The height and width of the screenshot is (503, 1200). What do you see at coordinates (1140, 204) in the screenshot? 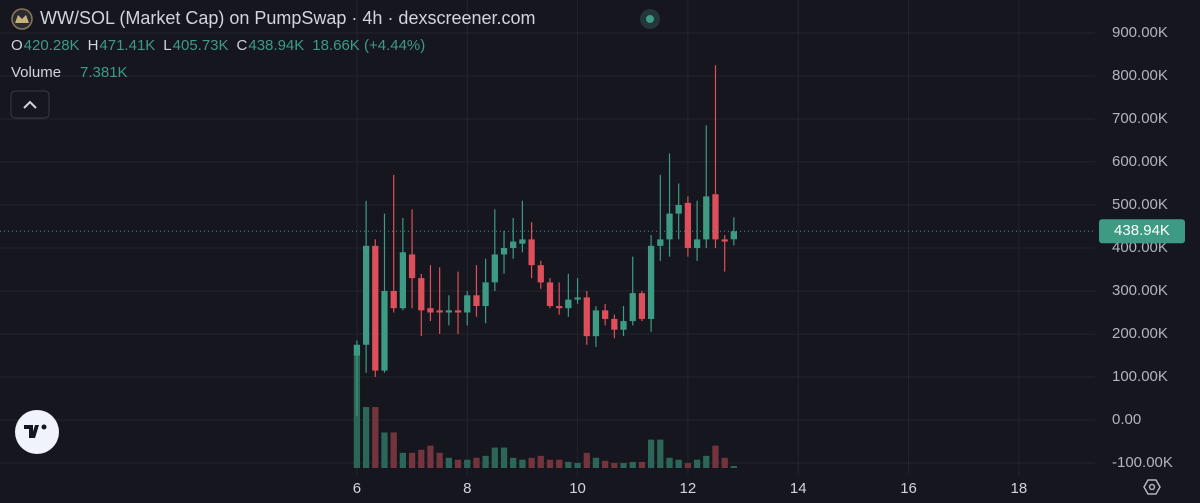
I see `y-tick-label: 500.00K` at bounding box center [1140, 204].